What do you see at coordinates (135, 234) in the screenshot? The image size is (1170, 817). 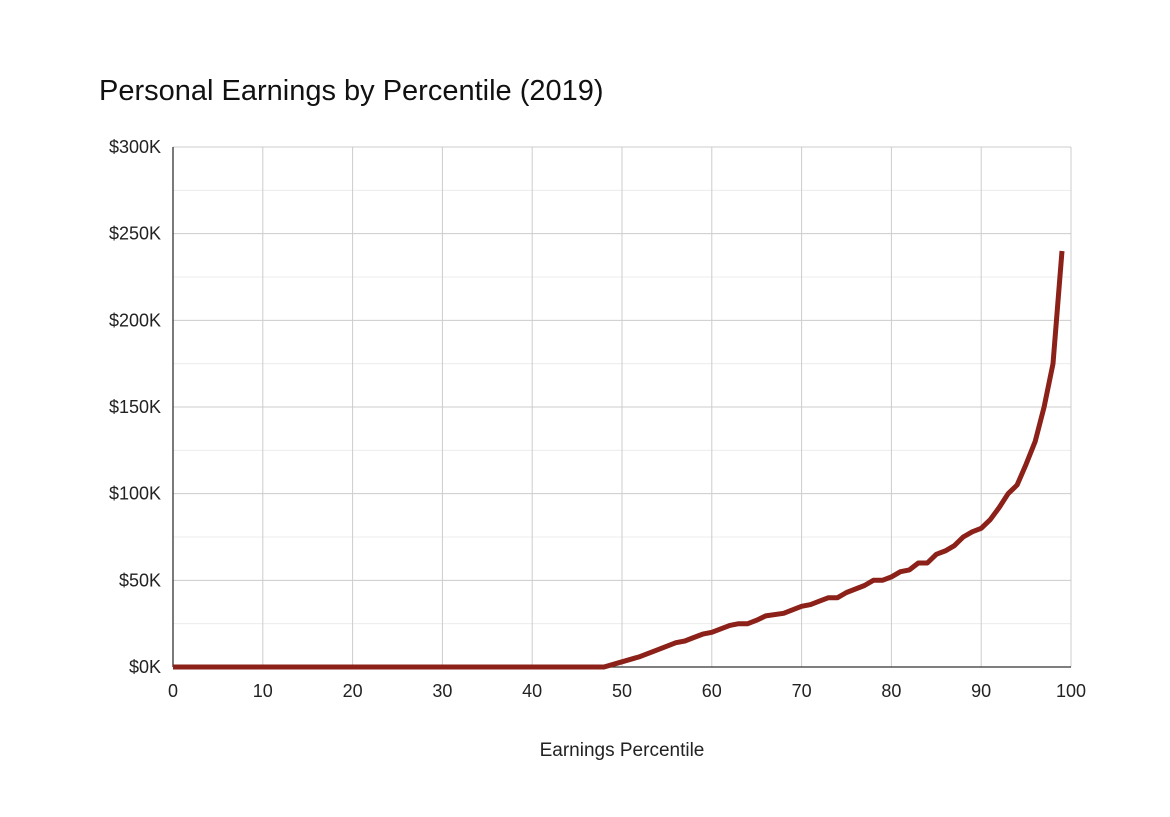 I see `y-tick-label: $250K` at bounding box center [135, 234].